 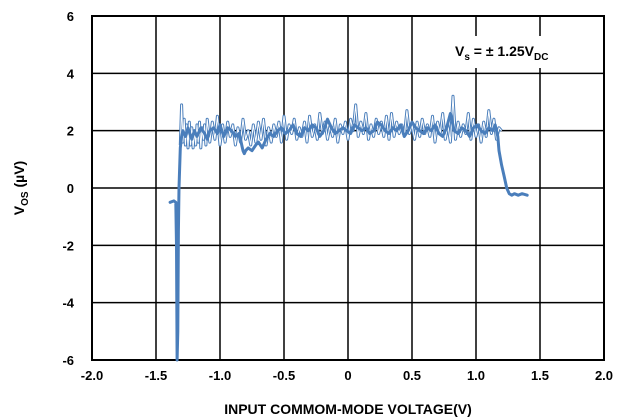 I want to click on y-axis-label-main: V, so click(x=19, y=210).